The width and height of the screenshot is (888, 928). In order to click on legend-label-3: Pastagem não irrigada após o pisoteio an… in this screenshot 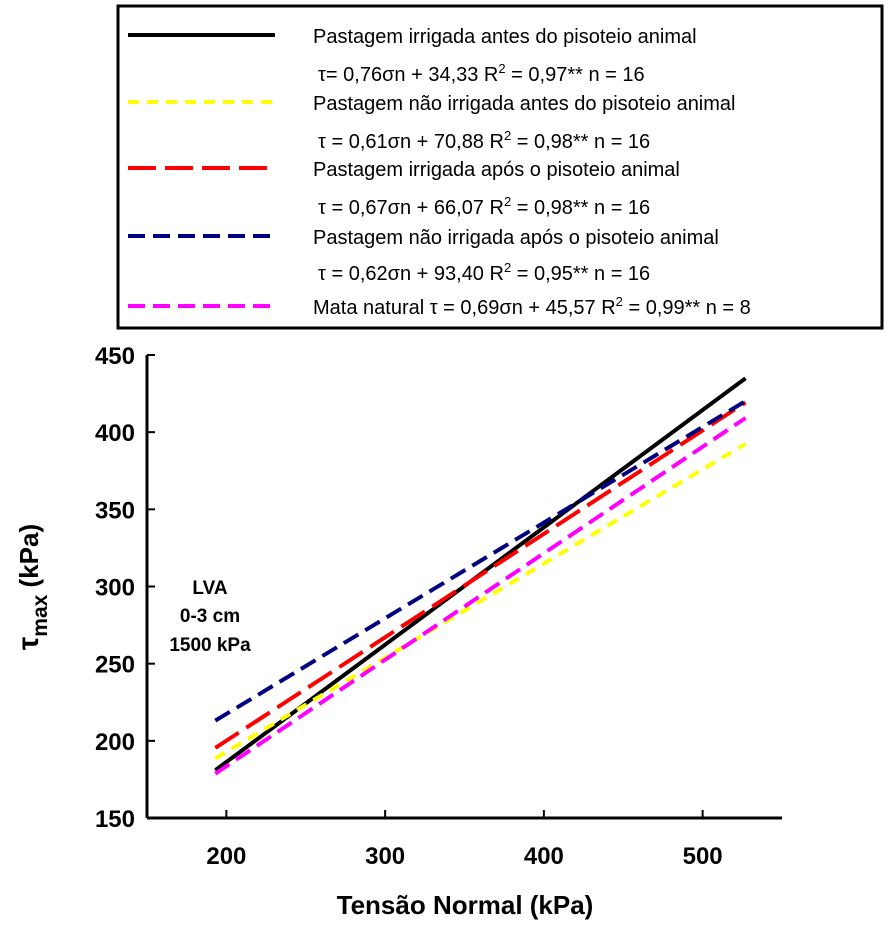, I will do `click(516, 238)`.